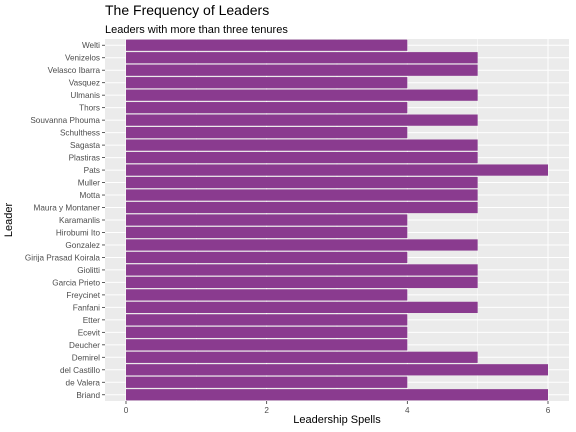  Describe the element at coordinates (78, 232) in the screenshot. I see `y-tick-label: Hirobumi Ito` at that location.